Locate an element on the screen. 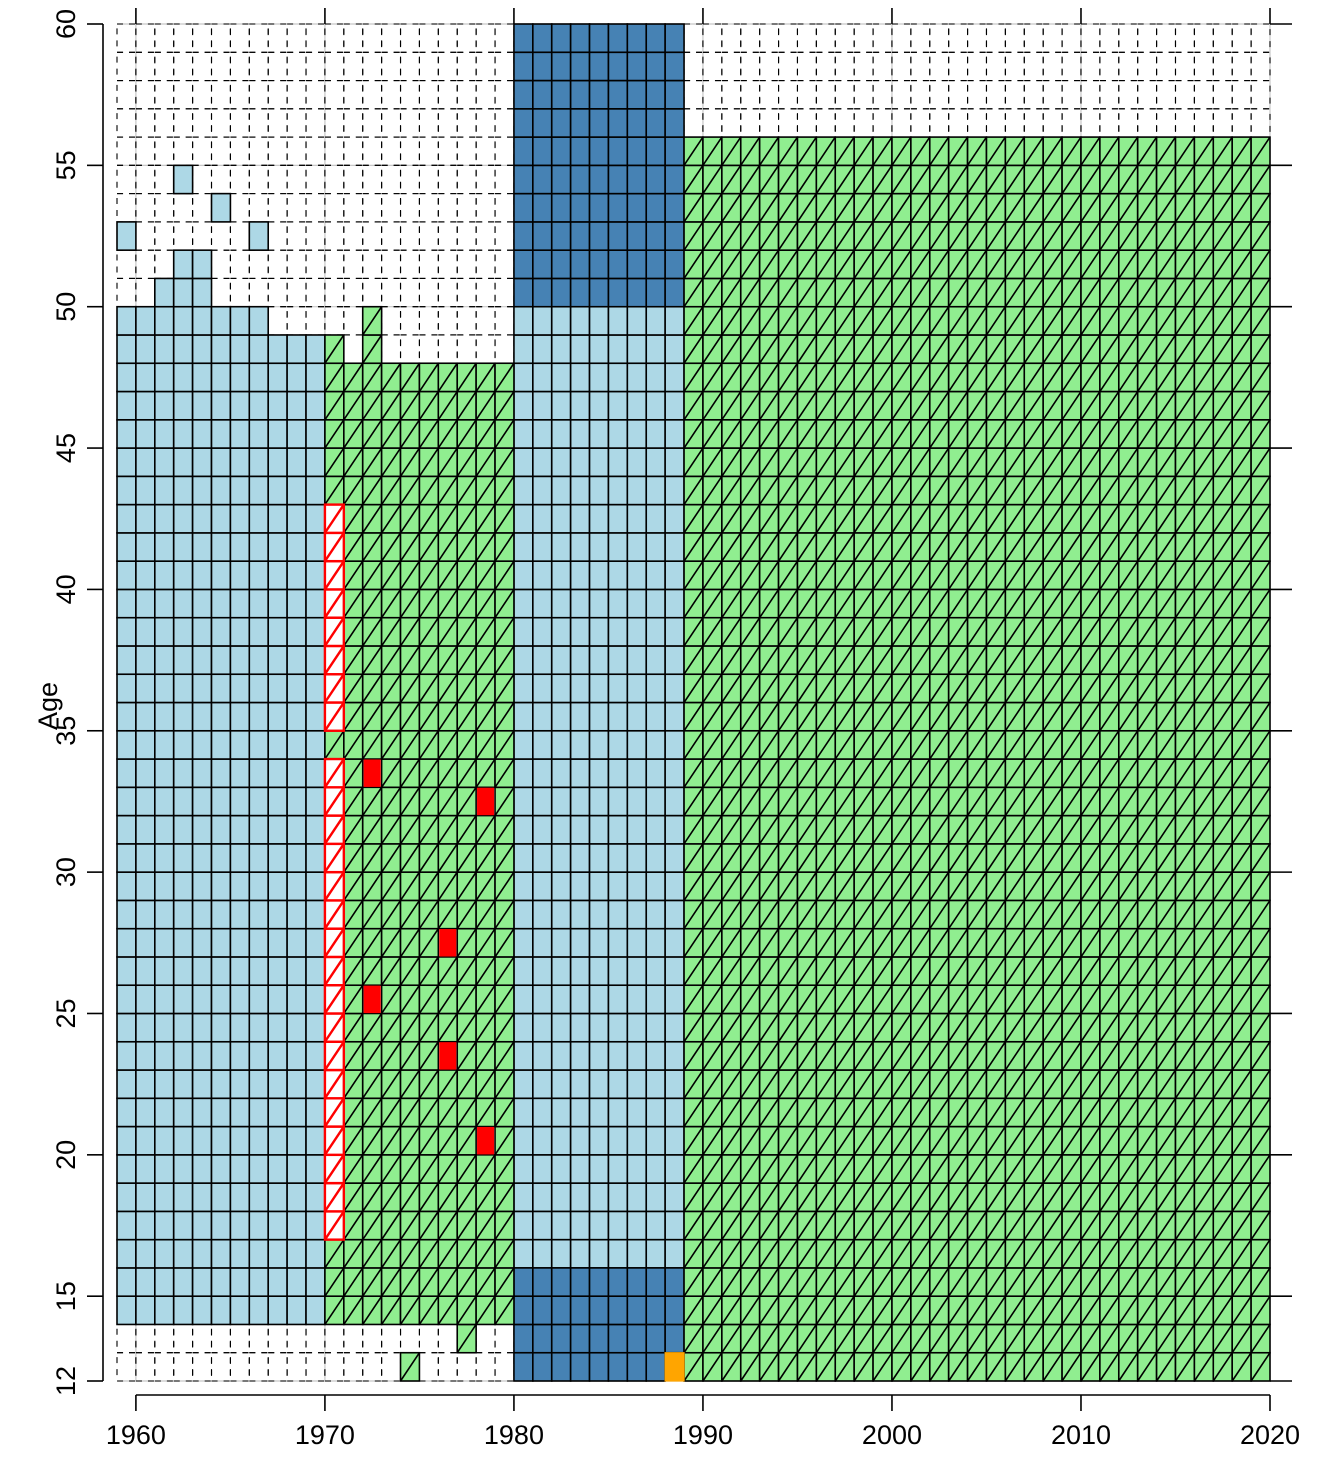 The height and width of the screenshot is (1471, 1324). x-tick-label: 2010 is located at coordinates (1081, 1435).